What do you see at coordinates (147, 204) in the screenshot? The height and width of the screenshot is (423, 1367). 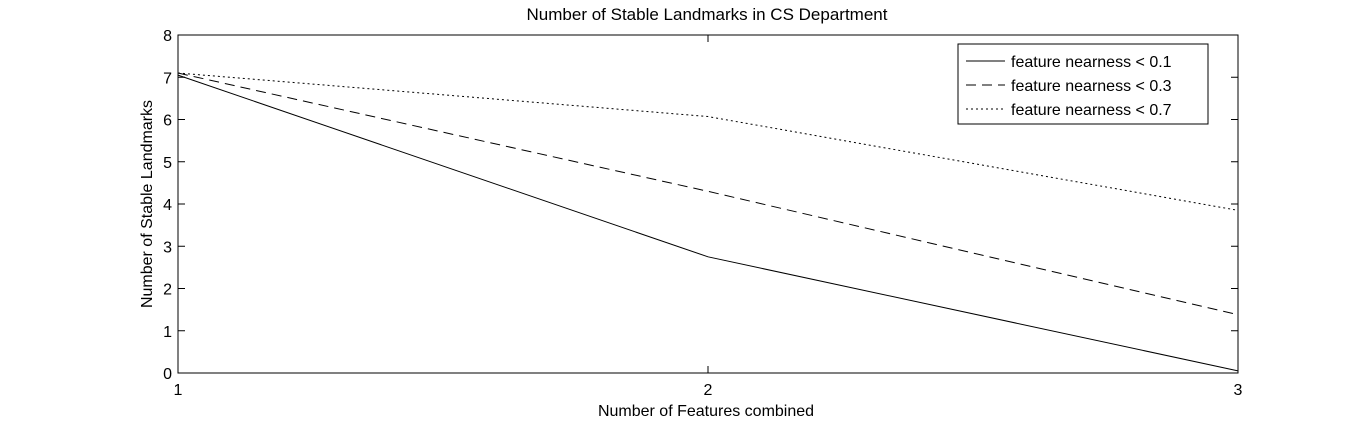 I see `y-axis-label: Number of Stable Landmarks` at bounding box center [147, 204].